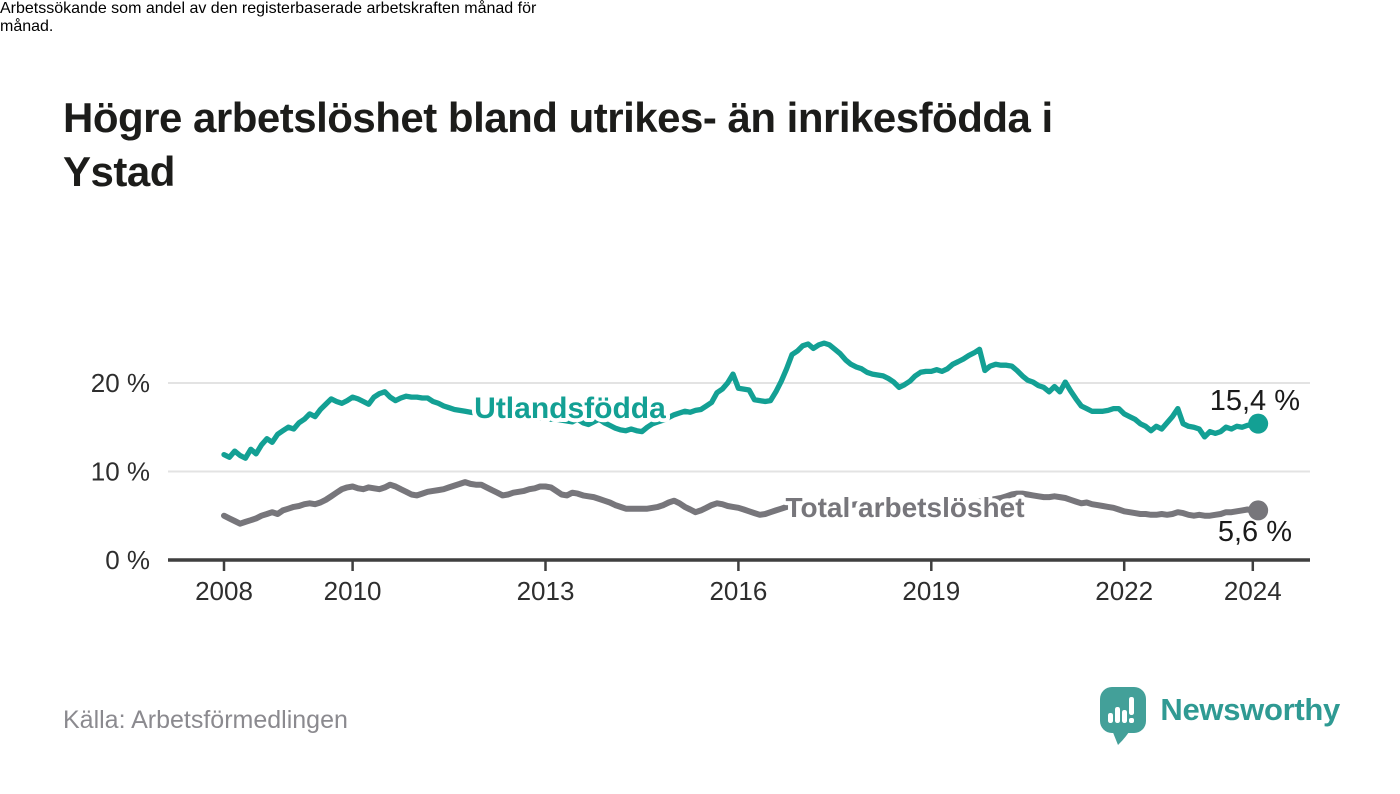  What do you see at coordinates (27, 26) in the screenshot?
I see `page-subtitle-line2: månad.` at bounding box center [27, 26].